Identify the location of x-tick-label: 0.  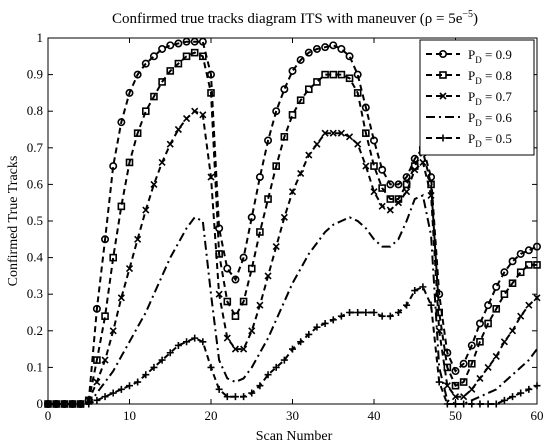
(48, 415).